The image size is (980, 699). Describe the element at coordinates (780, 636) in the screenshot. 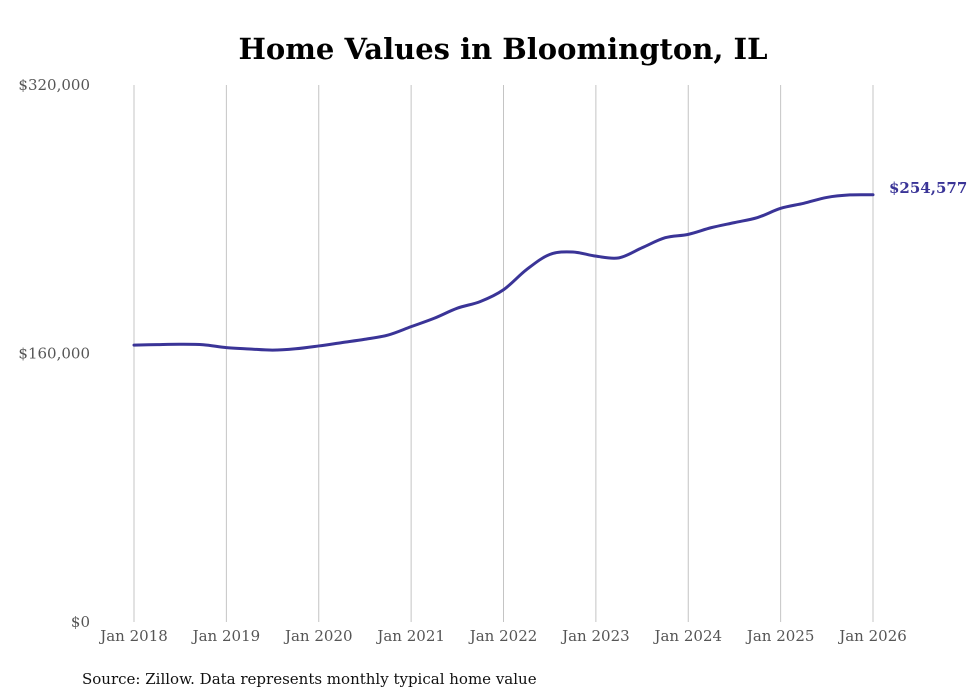

I see `x-tick-label: Jan 2025` at that location.